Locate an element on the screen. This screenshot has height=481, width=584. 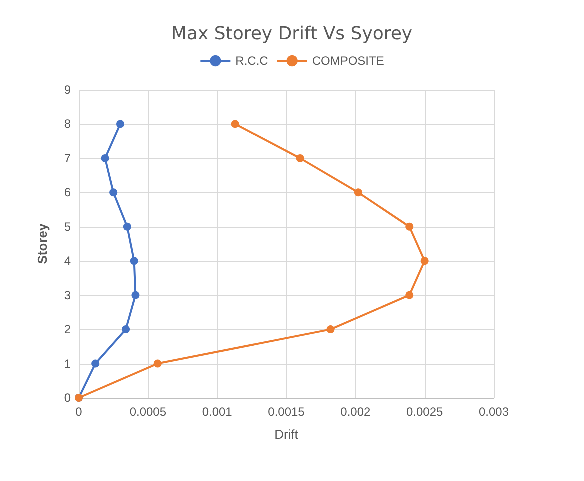
x-tick-label: 0.0025 is located at coordinates (425, 412).